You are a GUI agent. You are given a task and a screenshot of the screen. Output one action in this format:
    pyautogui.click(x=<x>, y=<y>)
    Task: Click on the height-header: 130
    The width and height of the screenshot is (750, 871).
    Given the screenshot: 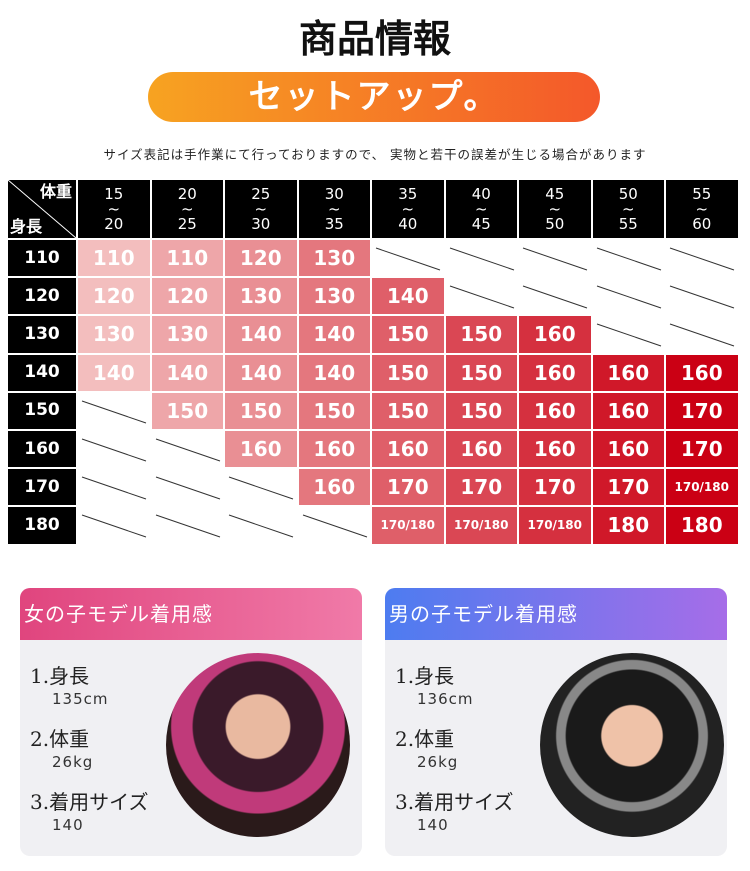 What is the action you would take?
    pyautogui.click(x=42, y=334)
    